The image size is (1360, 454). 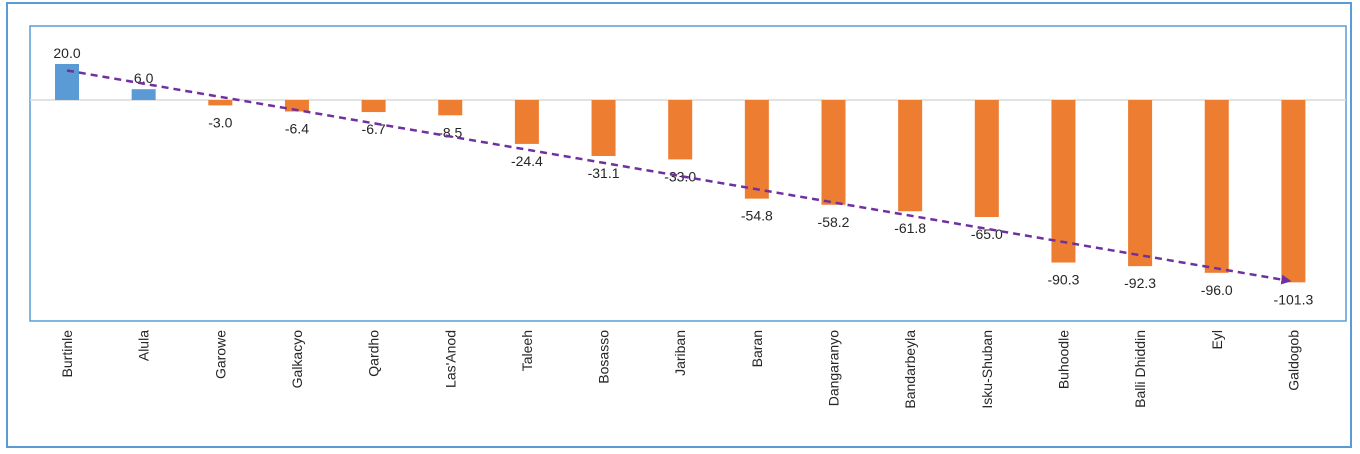 What do you see at coordinates (680, 130) in the screenshot?
I see `bar-jariban` at bounding box center [680, 130].